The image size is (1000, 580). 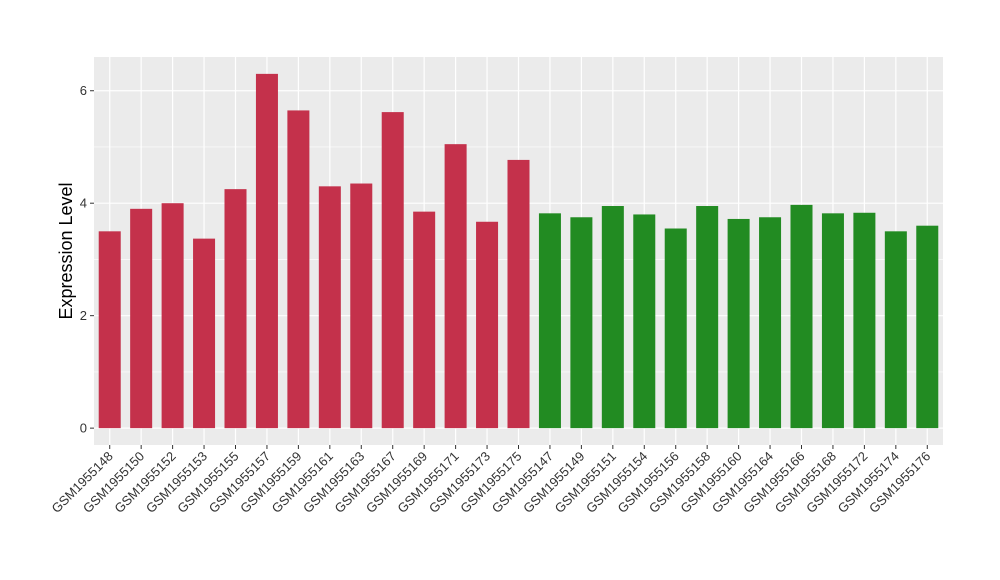 What do you see at coordinates (109, 330) in the screenshot?
I see `bar-GSM1955148` at bounding box center [109, 330].